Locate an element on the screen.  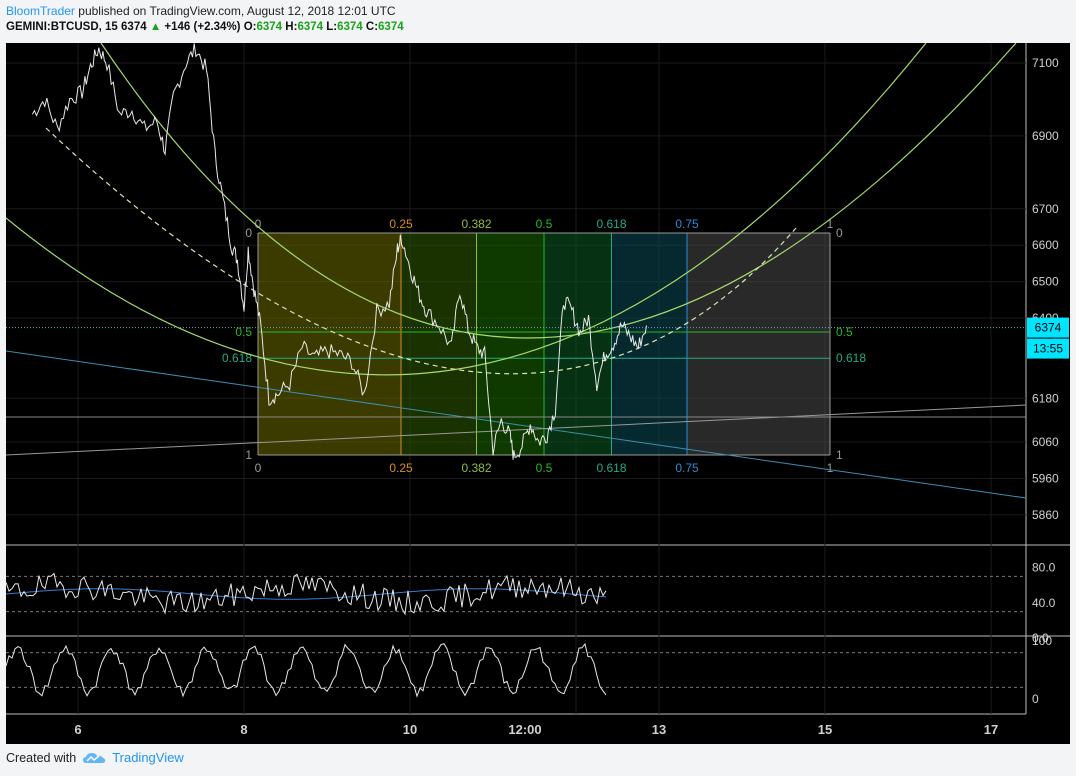
close-label: C: is located at coordinates (372, 27).